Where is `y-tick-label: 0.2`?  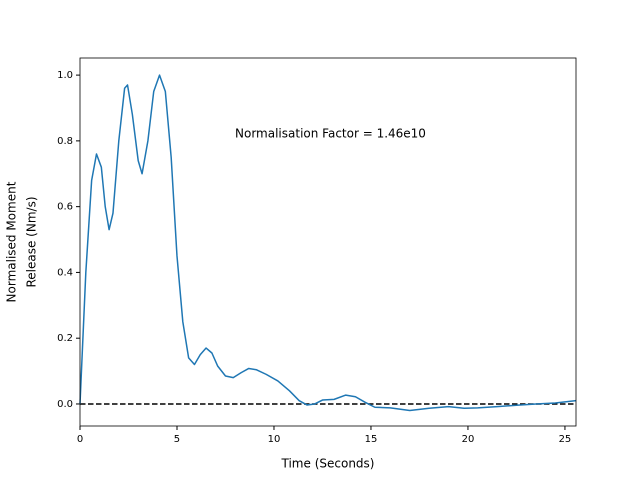 y-tick-label: 0.2 is located at coordinates (65, 338).